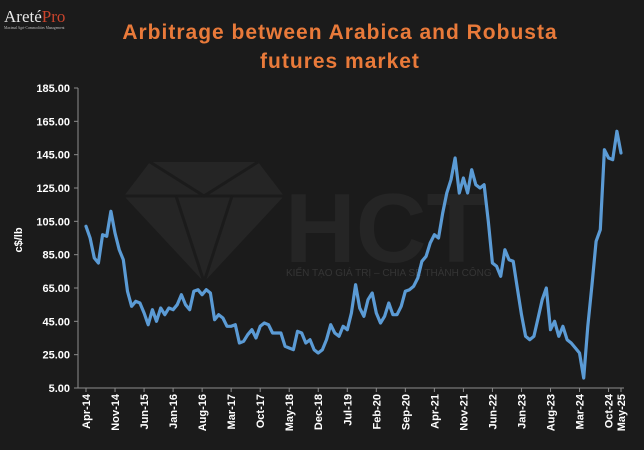  What do you see at coordinates (622, 412) in the screenshot?
I see `x-tick-label: May-25` at bounding box center [622, 412].